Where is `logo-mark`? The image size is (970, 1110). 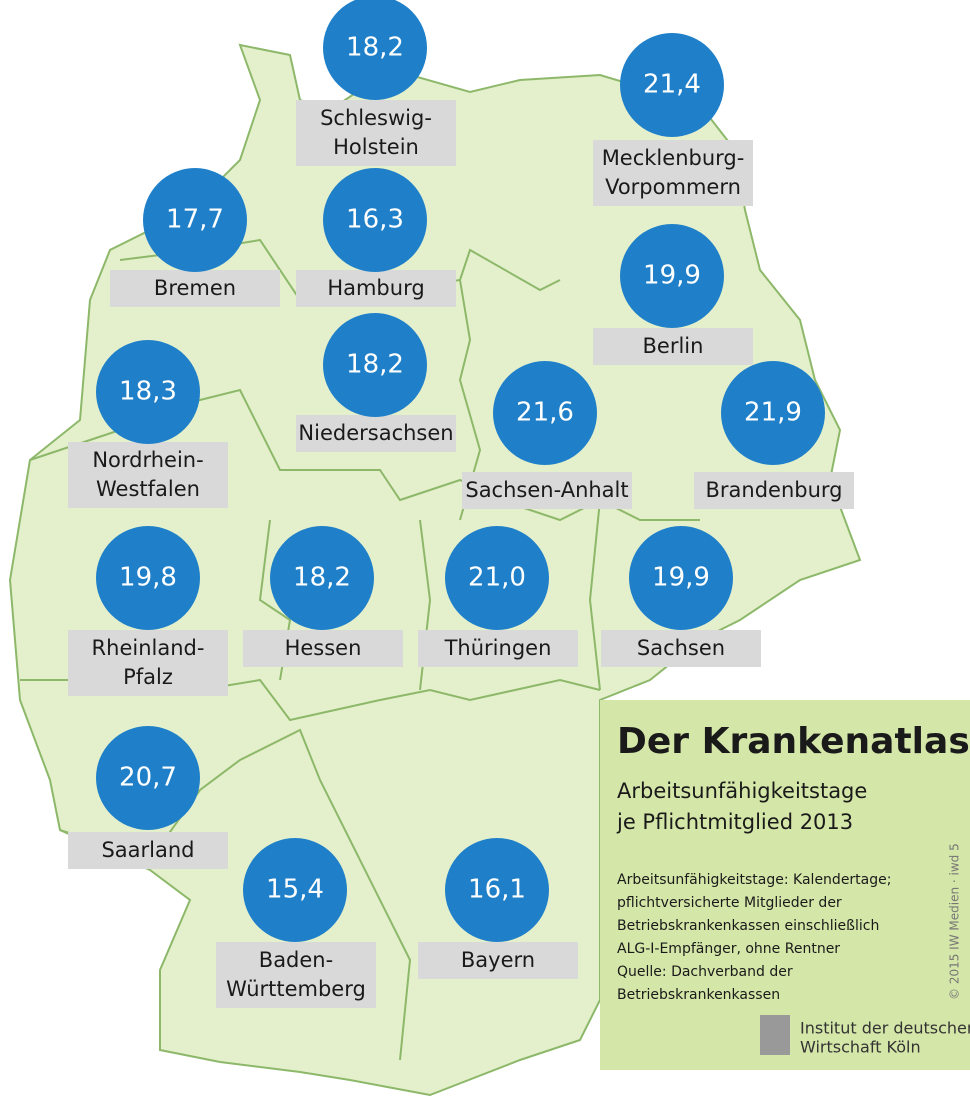
logo-mark is located at coordinates (775, 1035).